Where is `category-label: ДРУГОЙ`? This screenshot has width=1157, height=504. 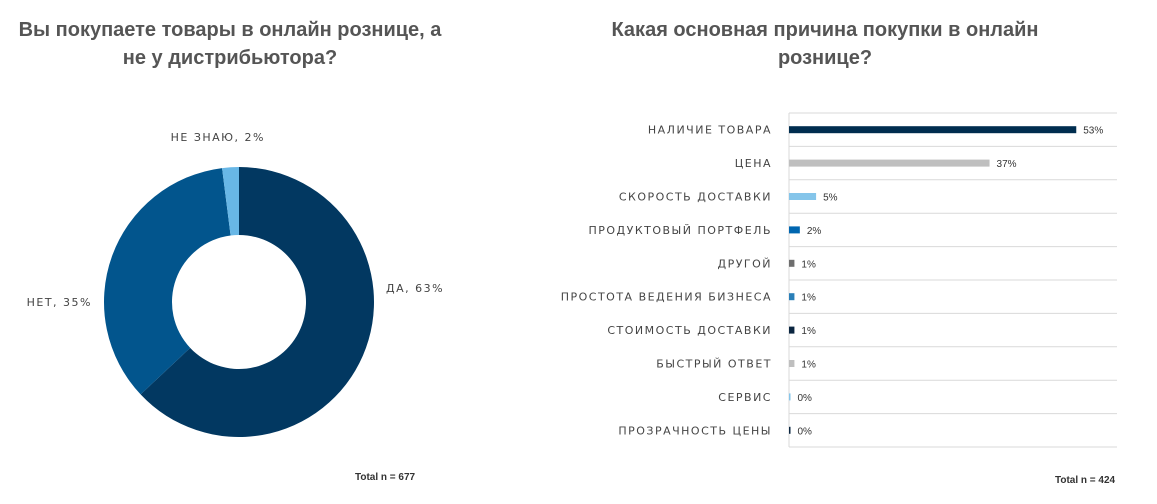
category-label: ДРУГОЙ is located at coordinates (744, 263).